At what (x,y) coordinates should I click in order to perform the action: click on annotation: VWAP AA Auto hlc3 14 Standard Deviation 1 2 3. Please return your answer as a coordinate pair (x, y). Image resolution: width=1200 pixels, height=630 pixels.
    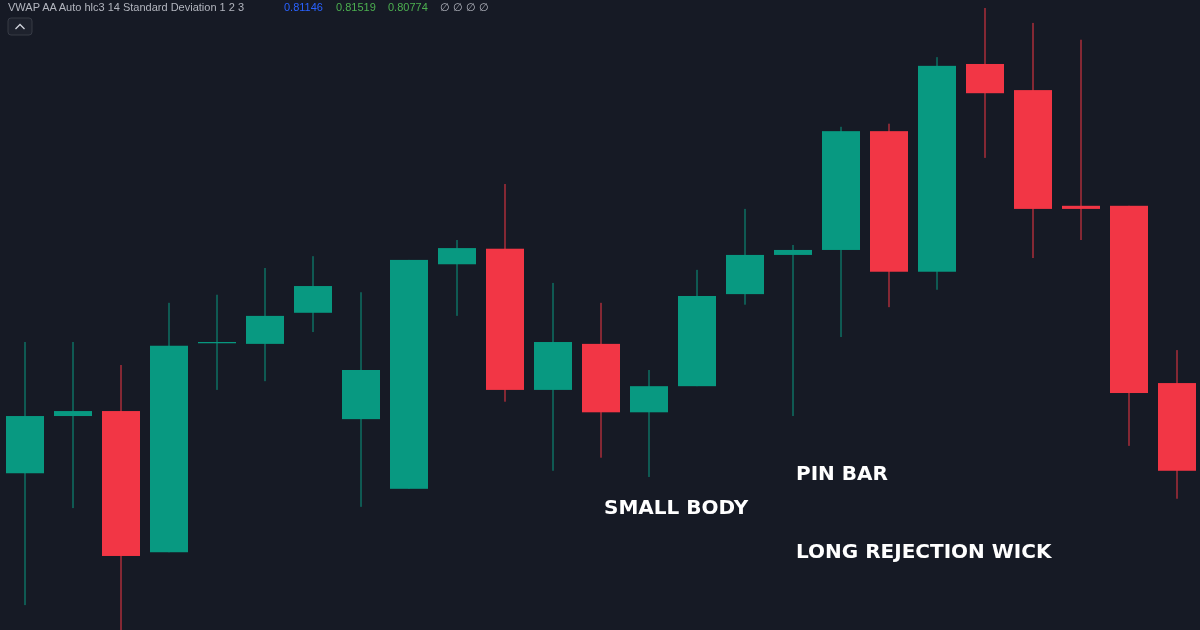
    Looking at the image, I should click on (126, 7).